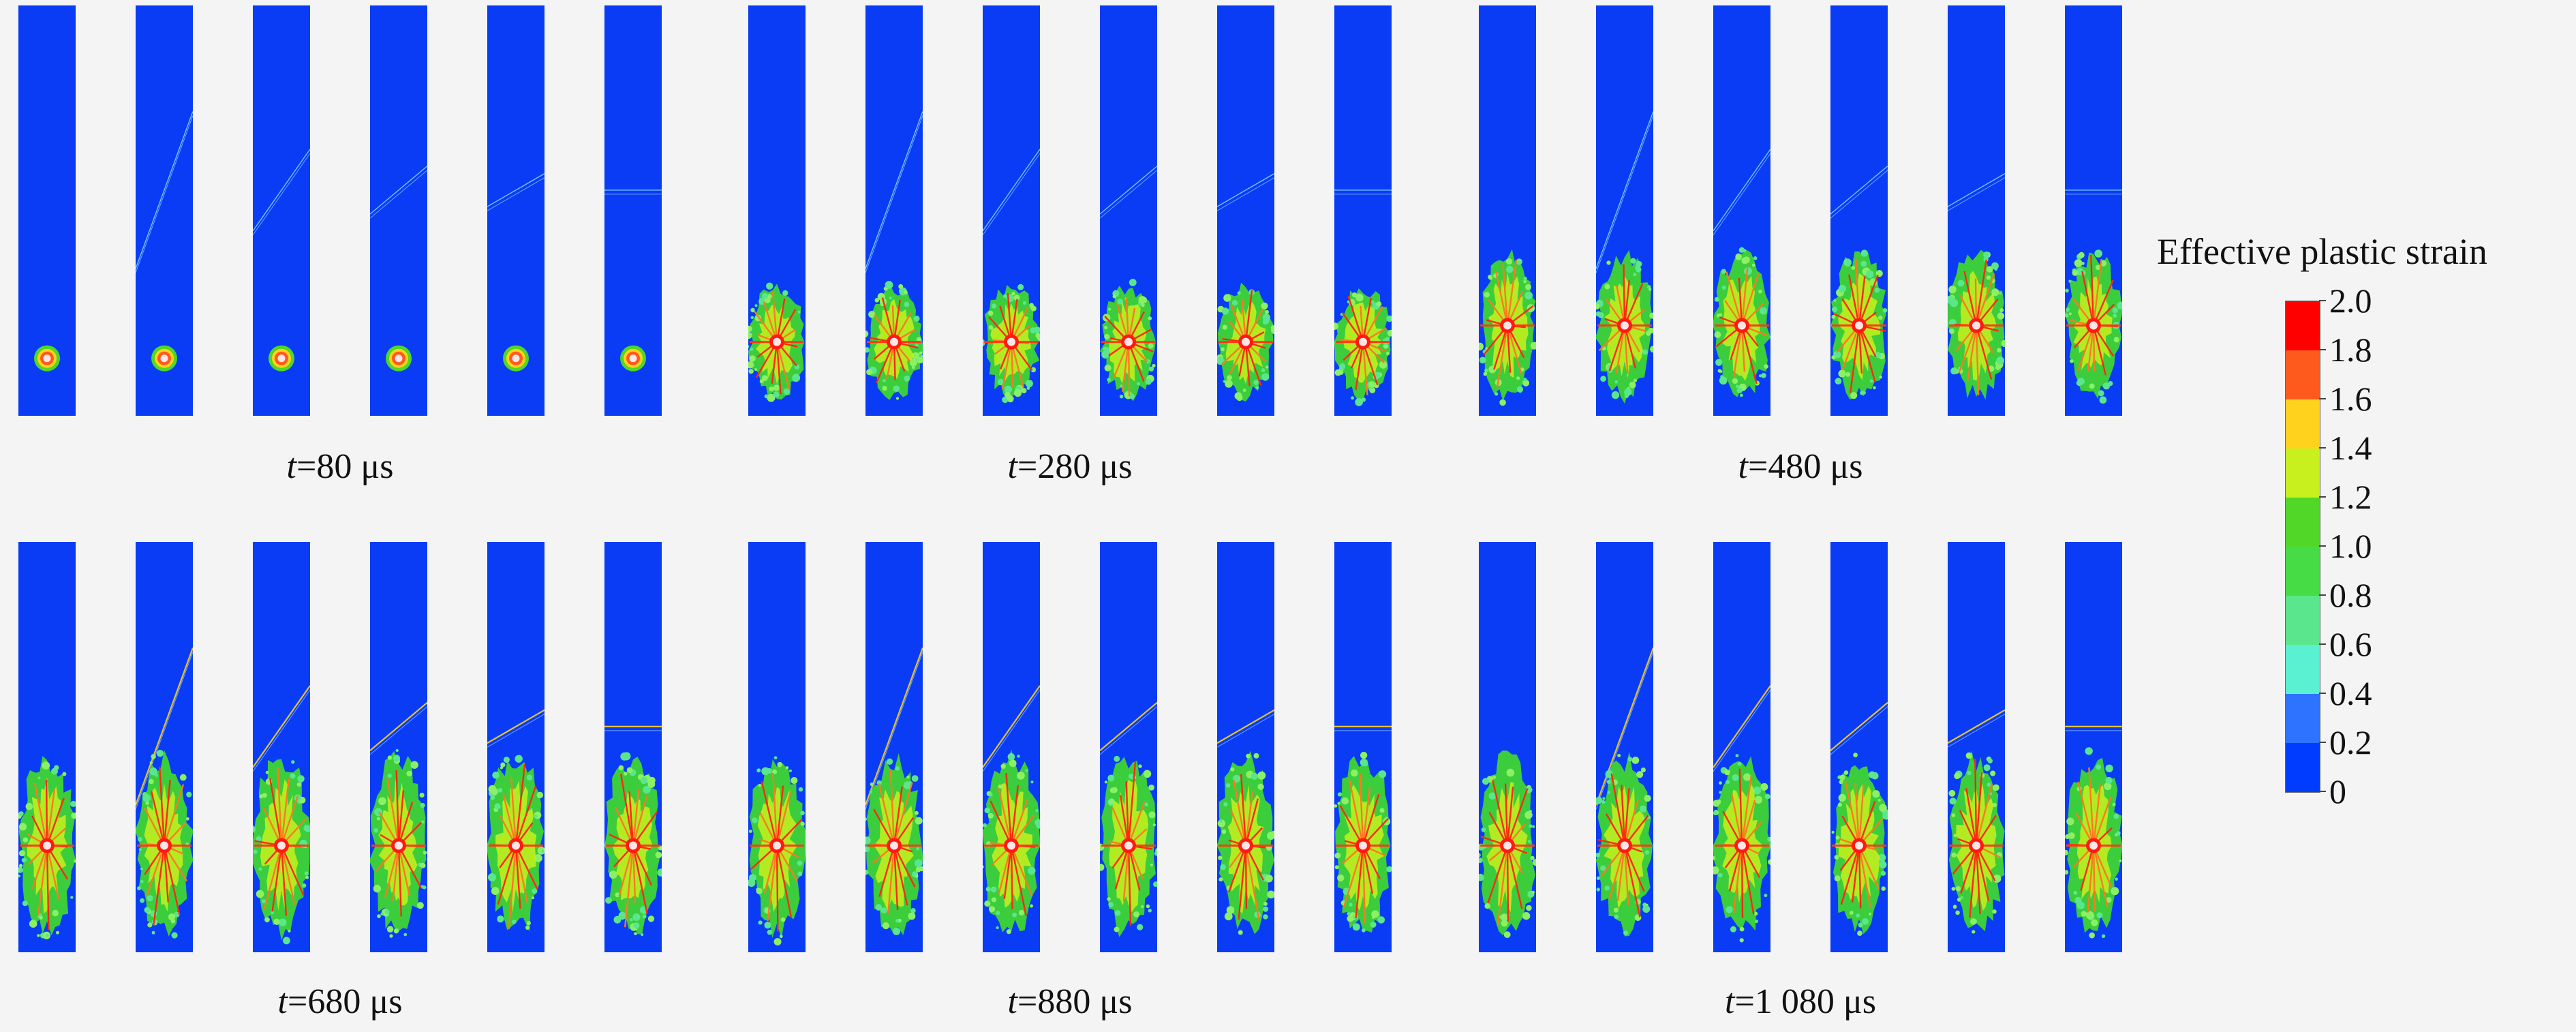  What do you see at coordinates (1363, 845) in the screenshot?
I see `borehole` at bounding box center [1363, 845].